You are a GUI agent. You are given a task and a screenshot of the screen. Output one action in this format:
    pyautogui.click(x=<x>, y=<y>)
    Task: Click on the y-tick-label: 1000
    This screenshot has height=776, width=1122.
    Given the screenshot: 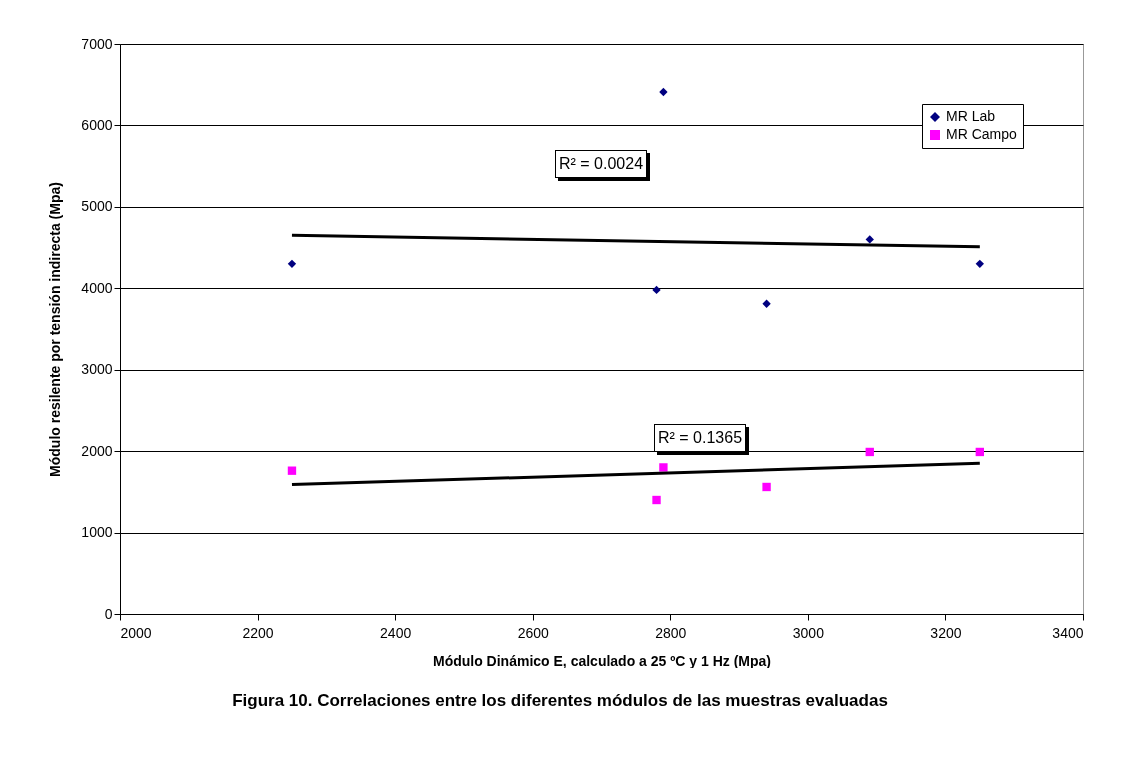 What is the action you would take?
    pyautogui.click(x=97, y=532)
    